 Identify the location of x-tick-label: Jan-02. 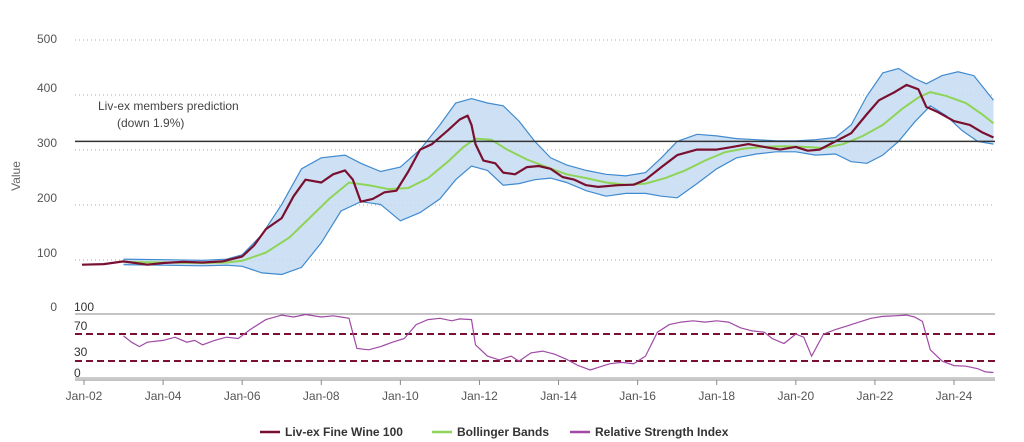
(84, 396).